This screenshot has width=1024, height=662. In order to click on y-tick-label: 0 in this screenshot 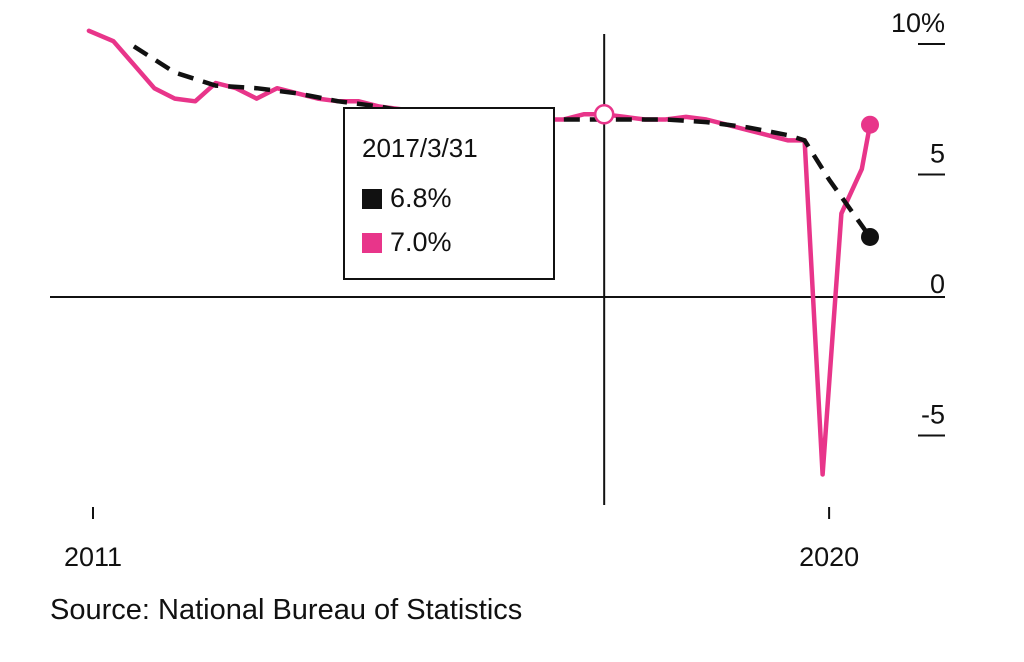, I will do `click(937, 284)`.